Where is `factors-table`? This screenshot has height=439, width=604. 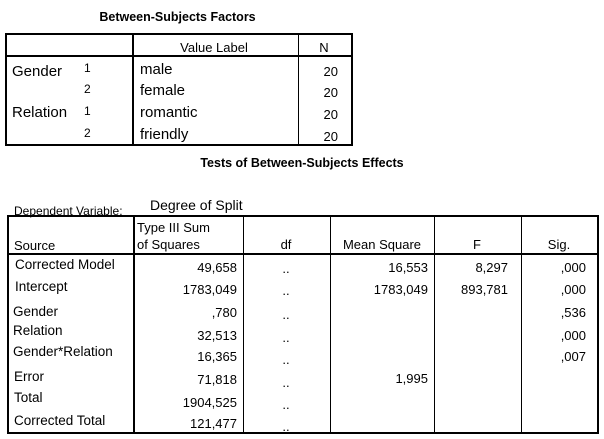
factors-table is located at coordinates (179, 89).